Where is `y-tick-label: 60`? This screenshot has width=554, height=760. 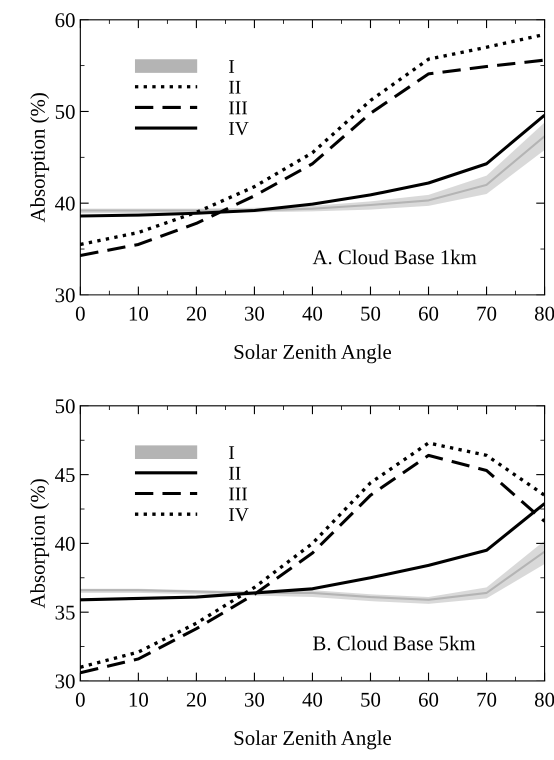 y-tick-label: 60 is located at coordinates (65, 20).